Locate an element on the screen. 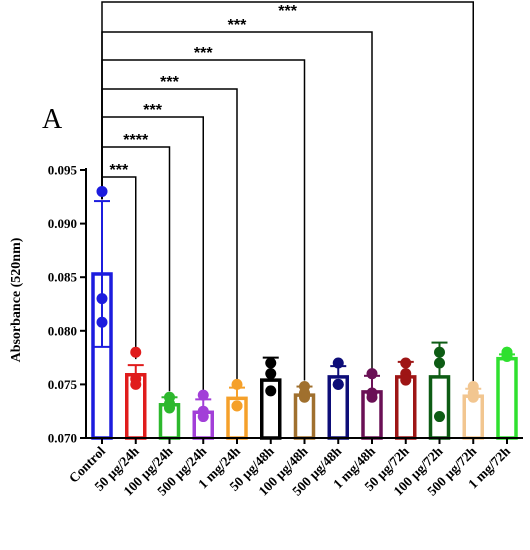 Image resolution: width=530 pixels, height=550 pixels. y-axis-label: Absorbance (520nm) is located at coordinates (16, 299).